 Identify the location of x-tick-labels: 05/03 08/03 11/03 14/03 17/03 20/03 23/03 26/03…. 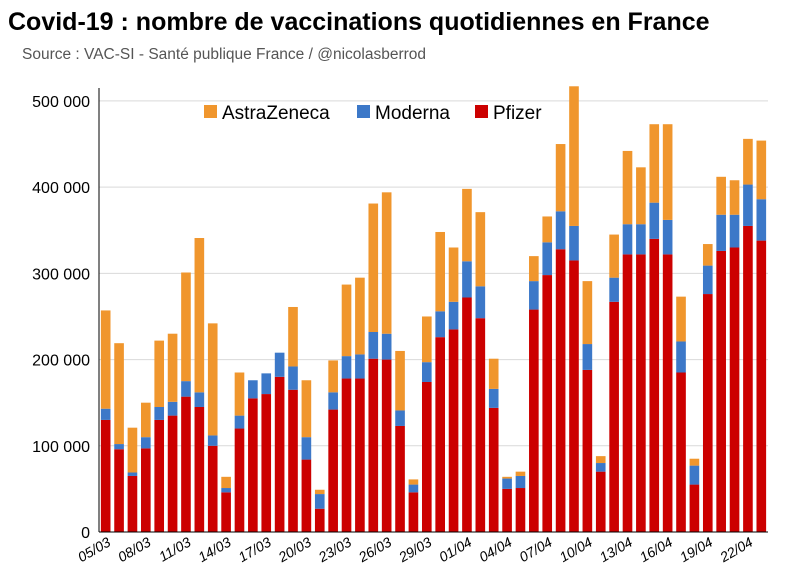
(415, 550).